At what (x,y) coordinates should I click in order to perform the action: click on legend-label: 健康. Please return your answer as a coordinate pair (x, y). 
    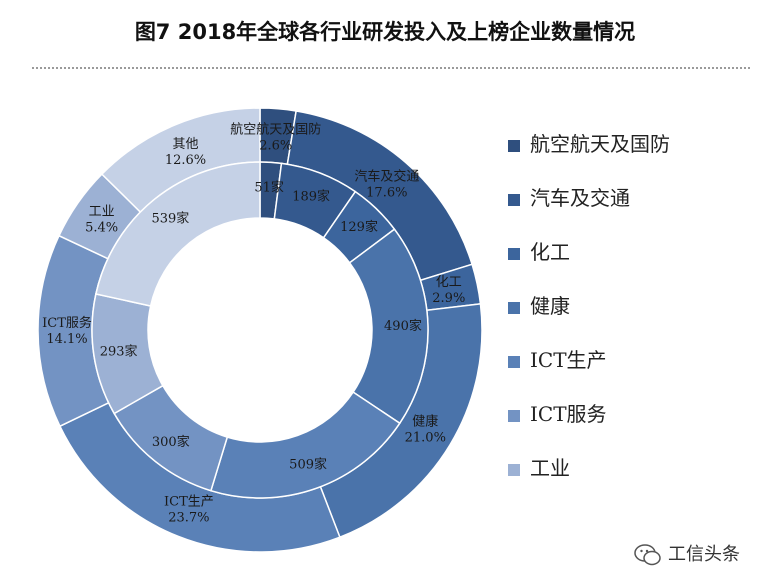
    Looking at the image, I should click on (550, 306).